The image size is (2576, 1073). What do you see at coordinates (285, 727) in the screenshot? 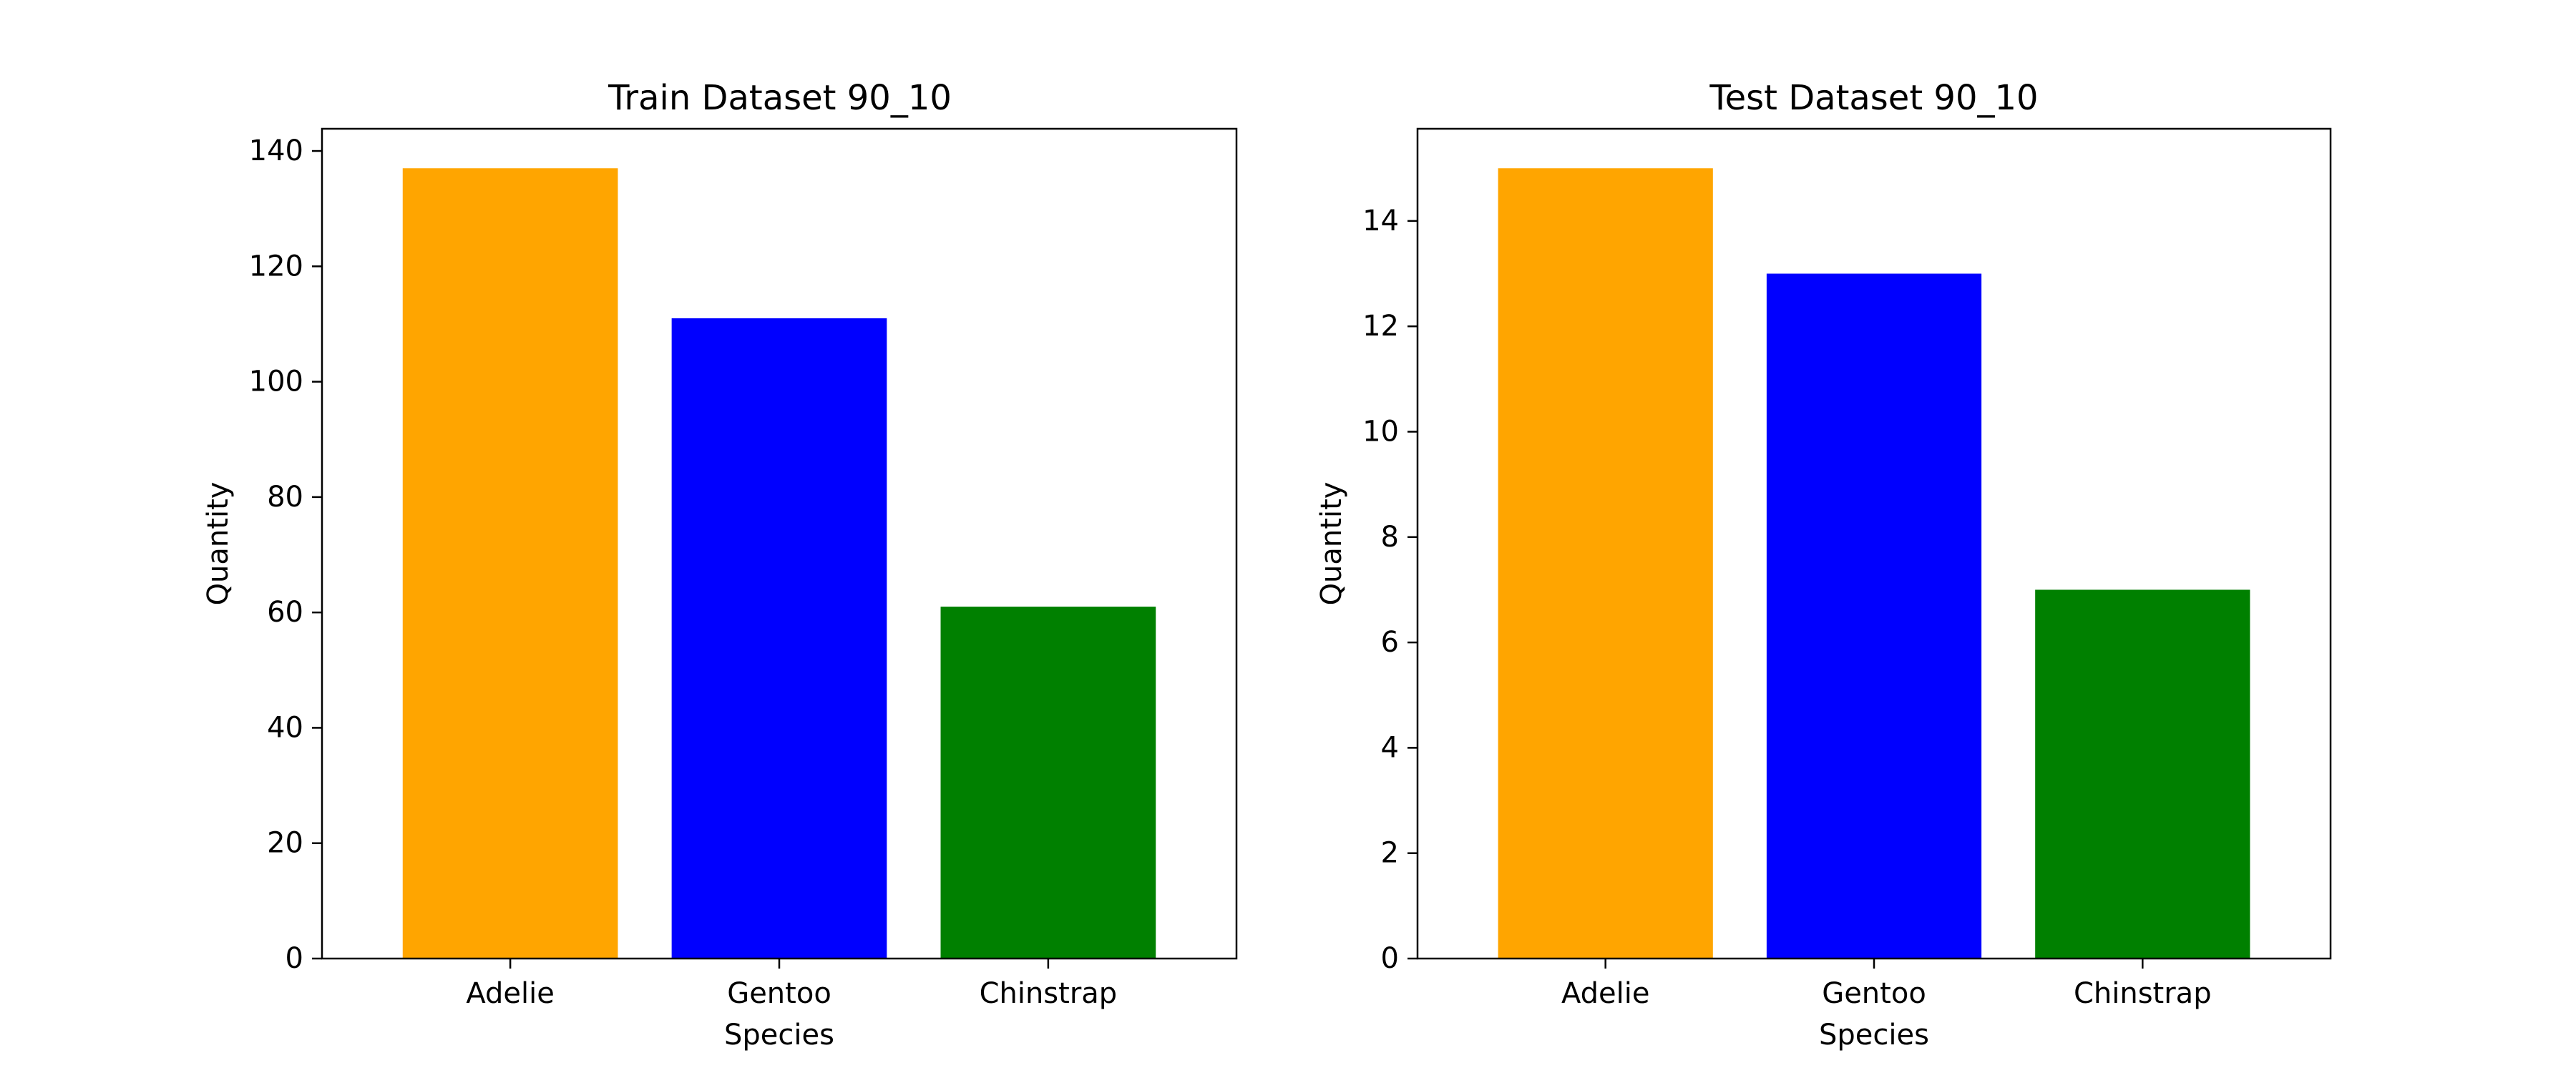
I see `y-tick-label: 40` at bounding box center [285, 727].